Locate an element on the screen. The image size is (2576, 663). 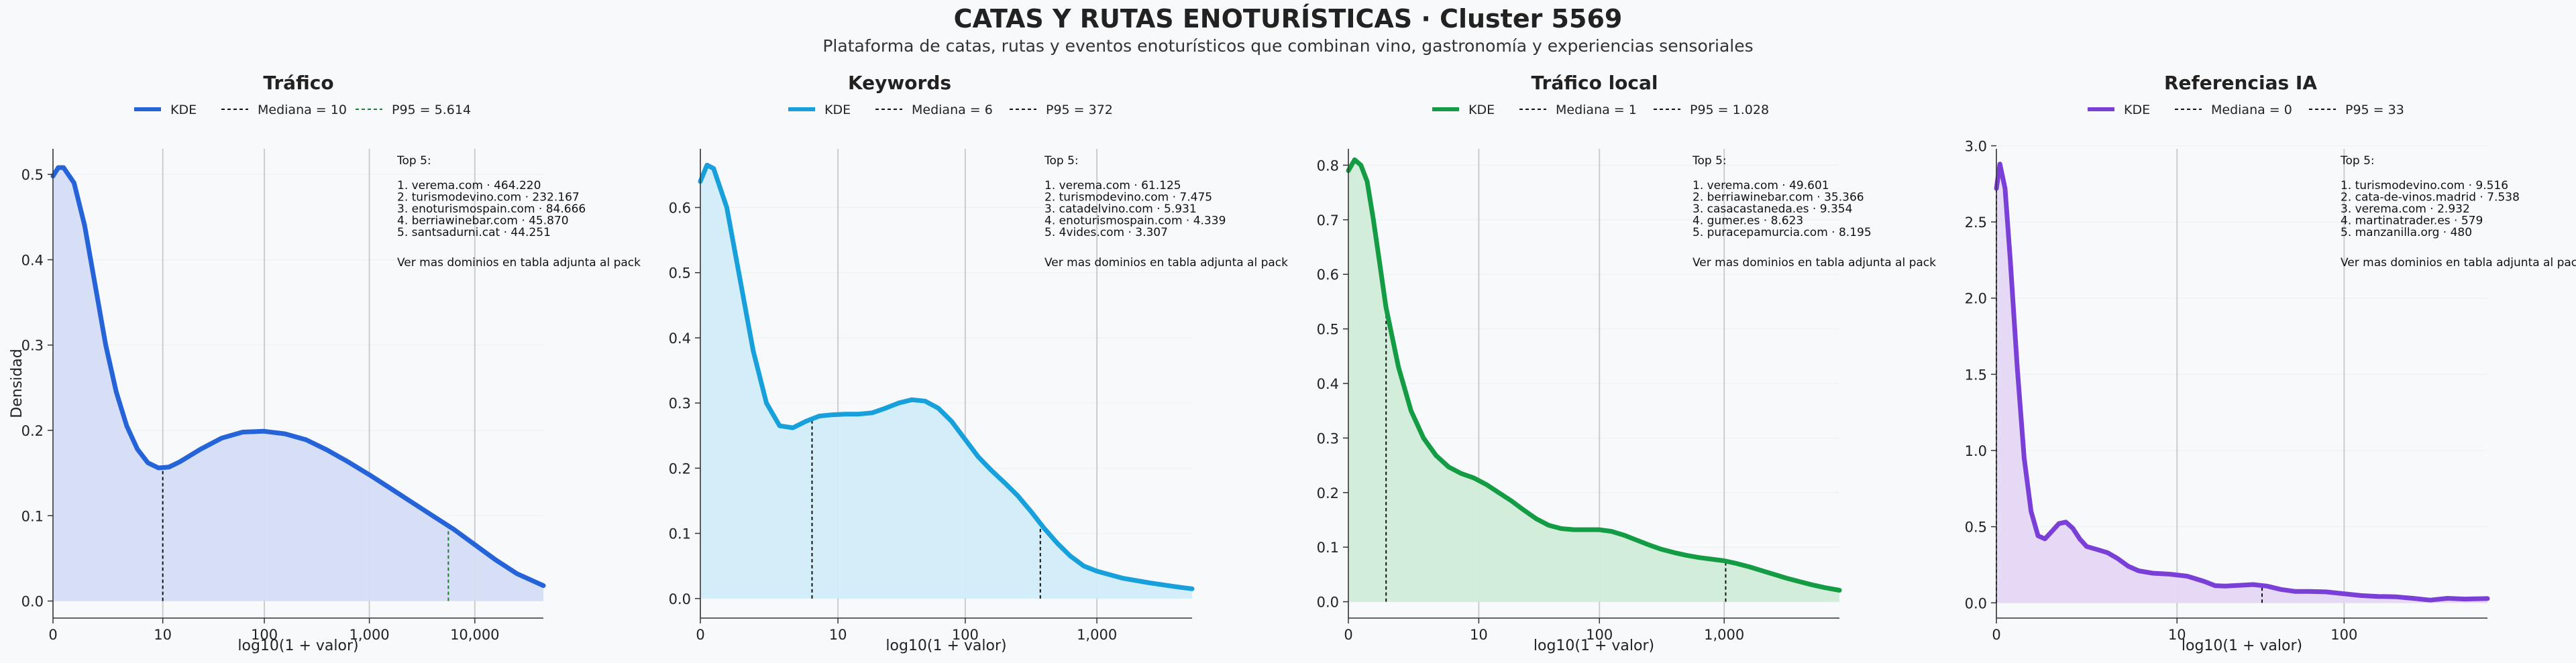
top5-item: 2. berriawinebar.com · 35.366 is located at coordinates (1778, 198).